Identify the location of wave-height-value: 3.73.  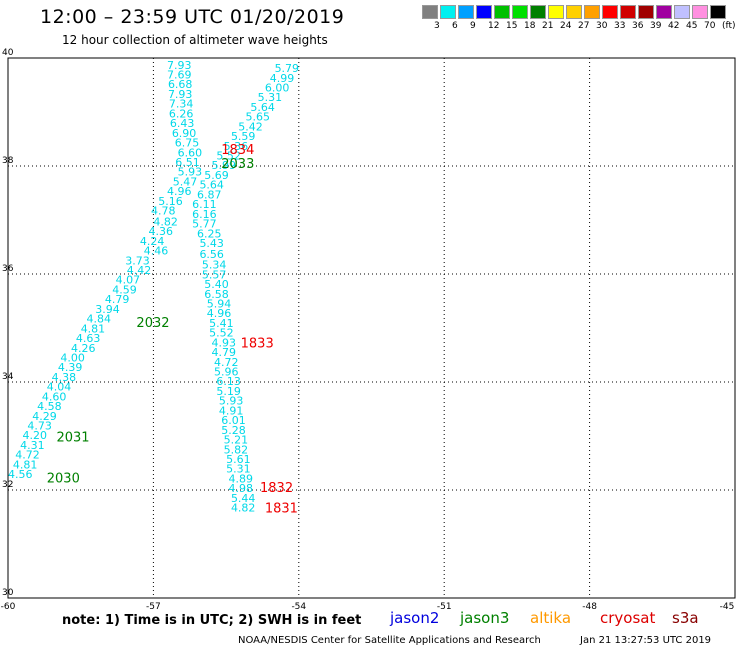
(137, 260).